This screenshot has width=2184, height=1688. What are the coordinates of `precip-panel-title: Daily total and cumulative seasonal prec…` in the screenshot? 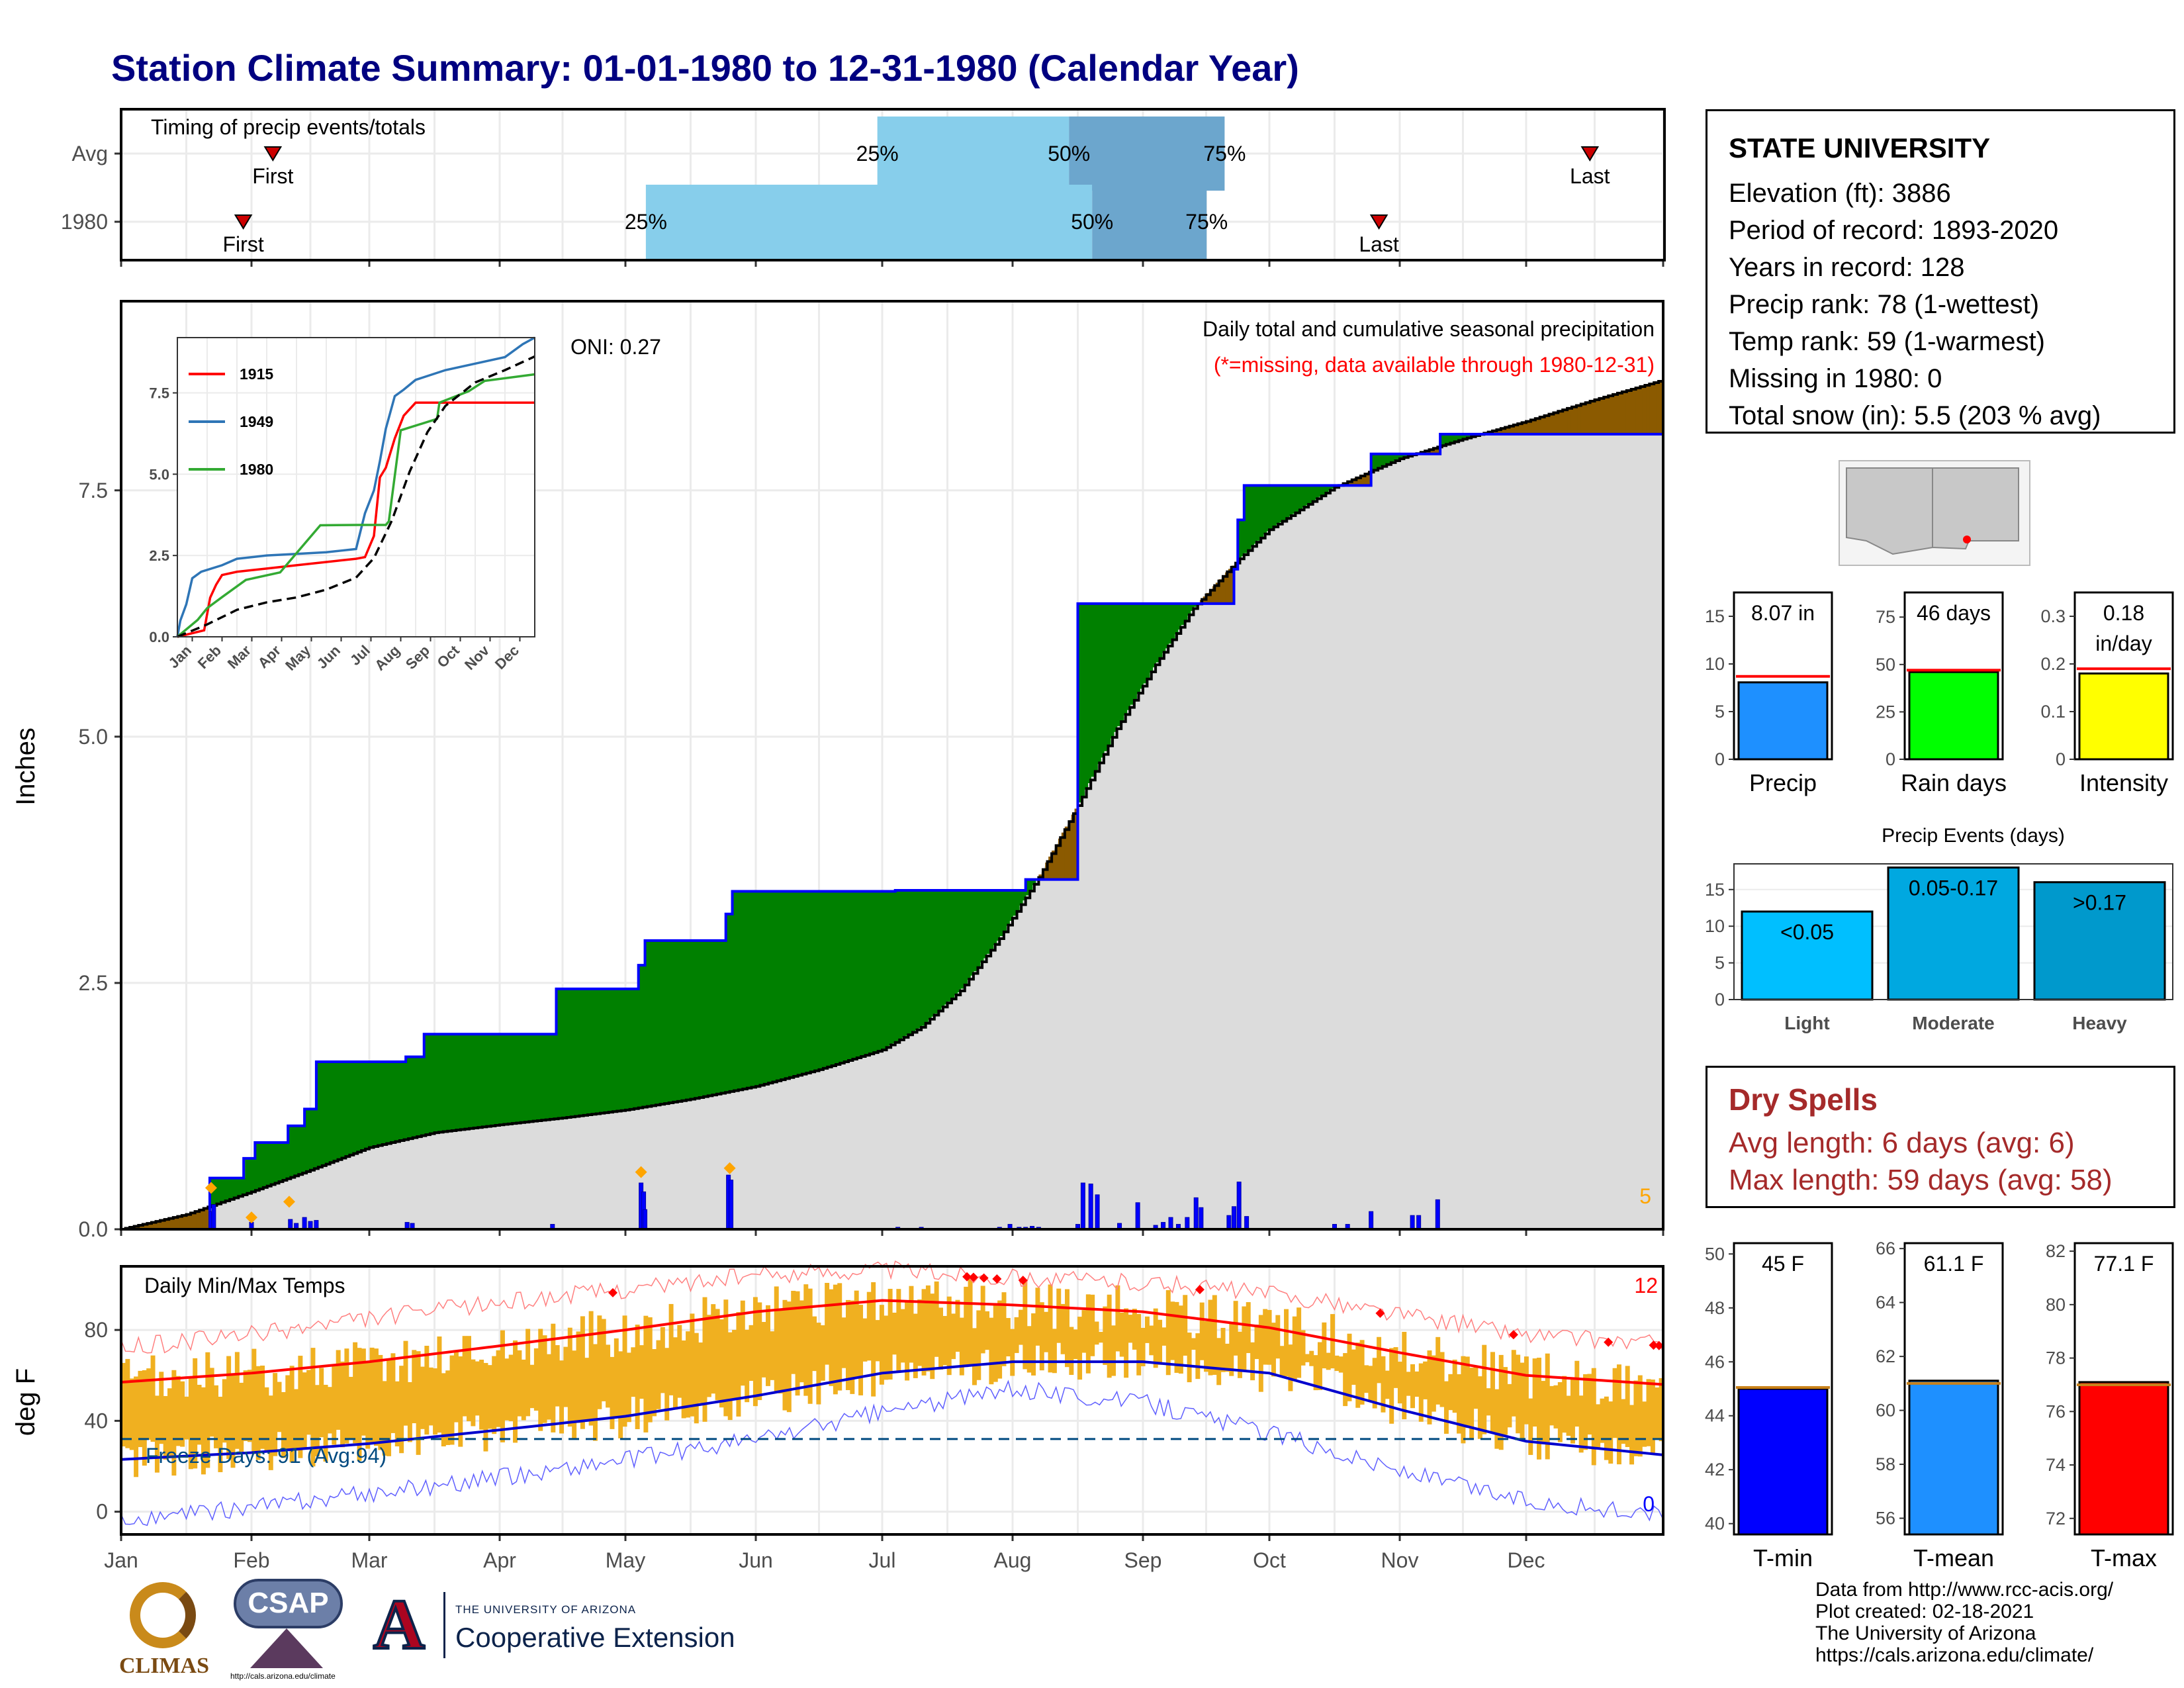 It's located at (1429, 329).